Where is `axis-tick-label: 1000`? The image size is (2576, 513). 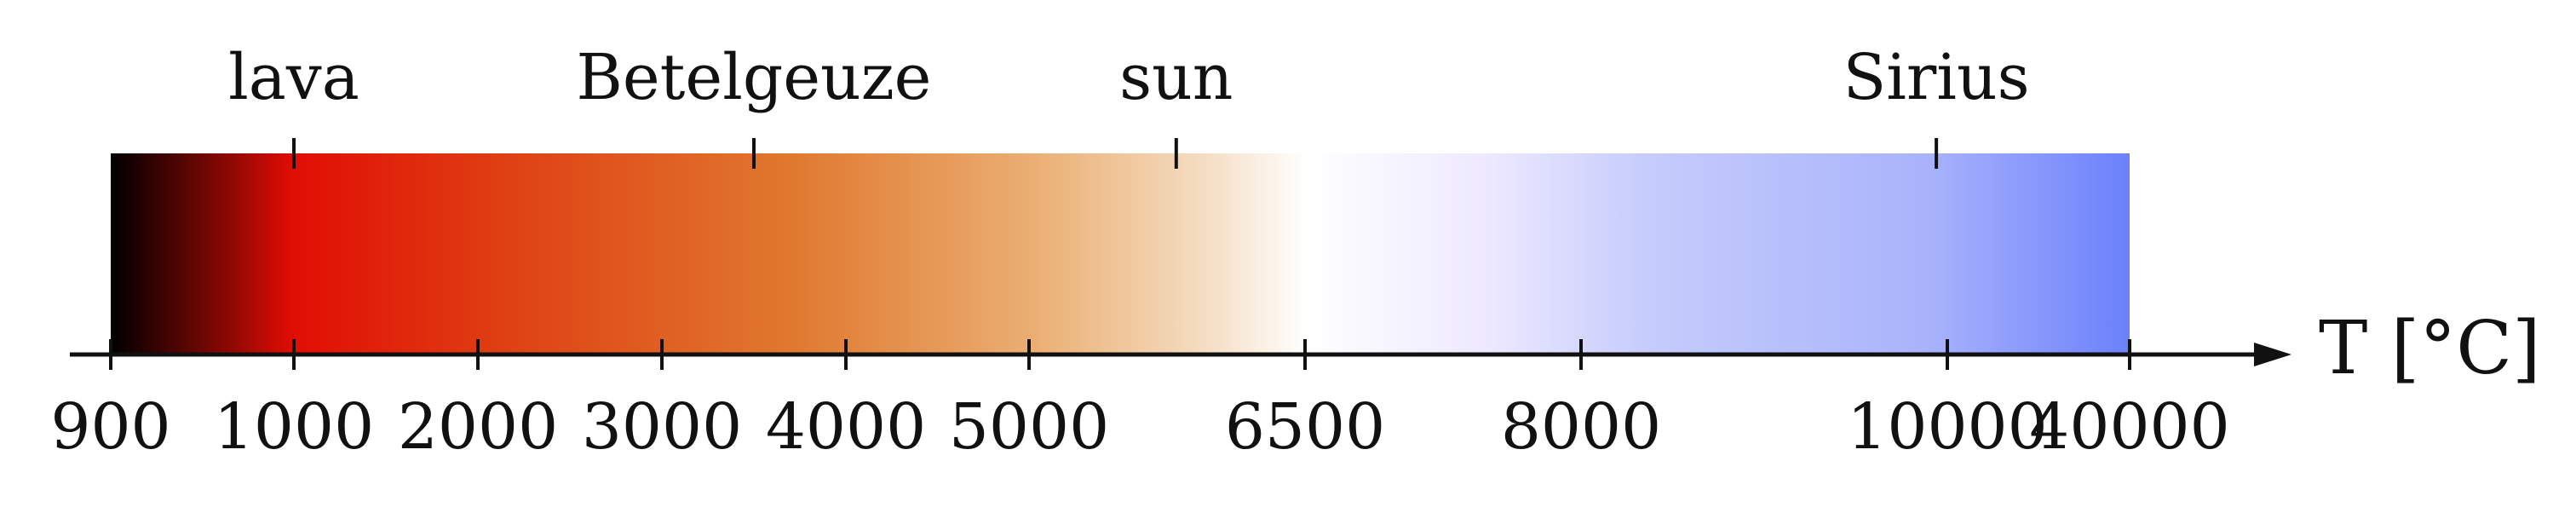
axis-tick-label: 1000 is located at coordinates (294, 427).